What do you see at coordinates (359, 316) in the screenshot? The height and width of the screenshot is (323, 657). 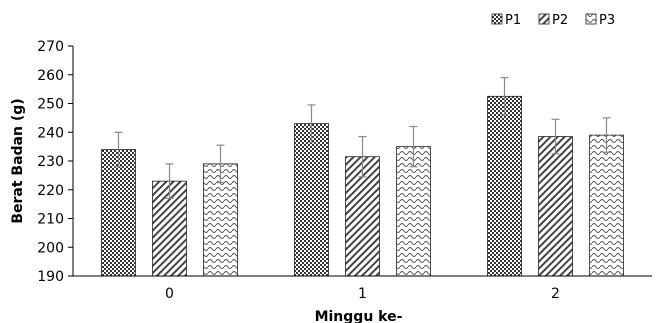 I see `x-axis-title: Minggu ke-` at bounding box center [359, 316].